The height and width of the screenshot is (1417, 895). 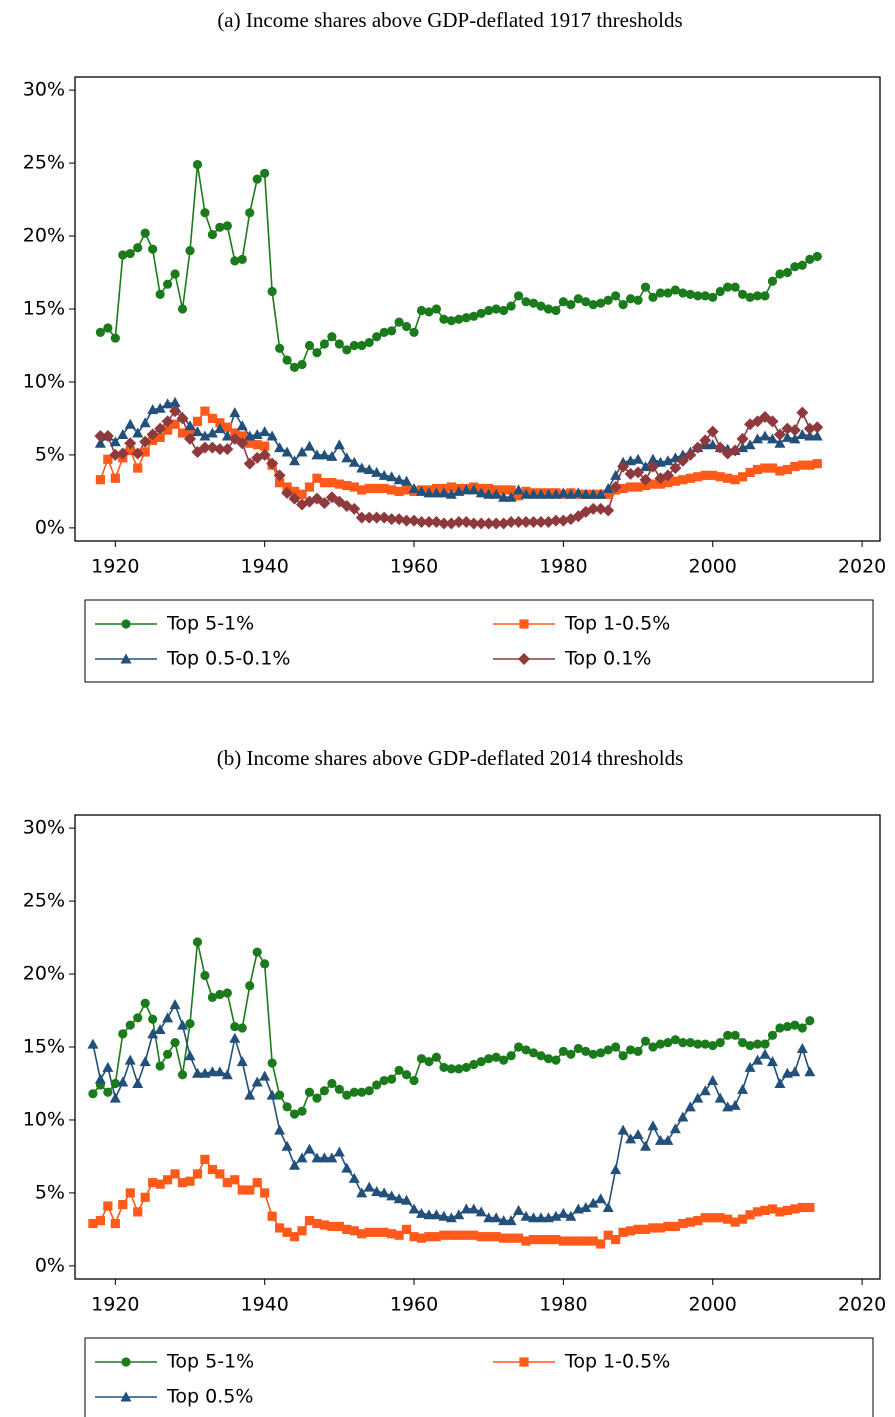 What do you see at coordinates (115, 1305) in the screenshot?
I see `x-tick-label: 1920` at bounding box center [115, 1305].